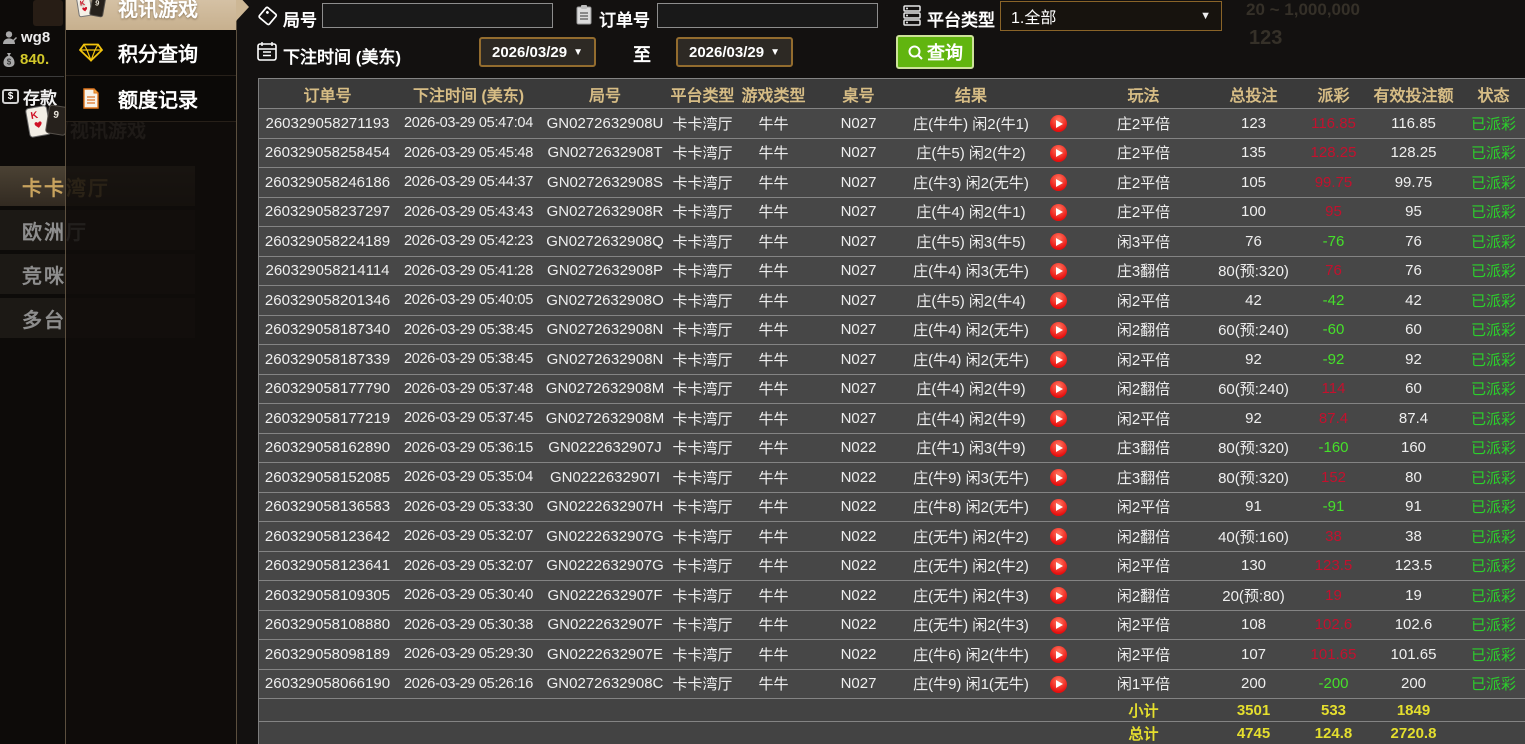 Image resolution: width=1525 pixels, height=744 pixels. Describe the element at coordinates (537, 52) in the screenshot. I see `date-from-picker: 2026/03/29 ▼` at that location.